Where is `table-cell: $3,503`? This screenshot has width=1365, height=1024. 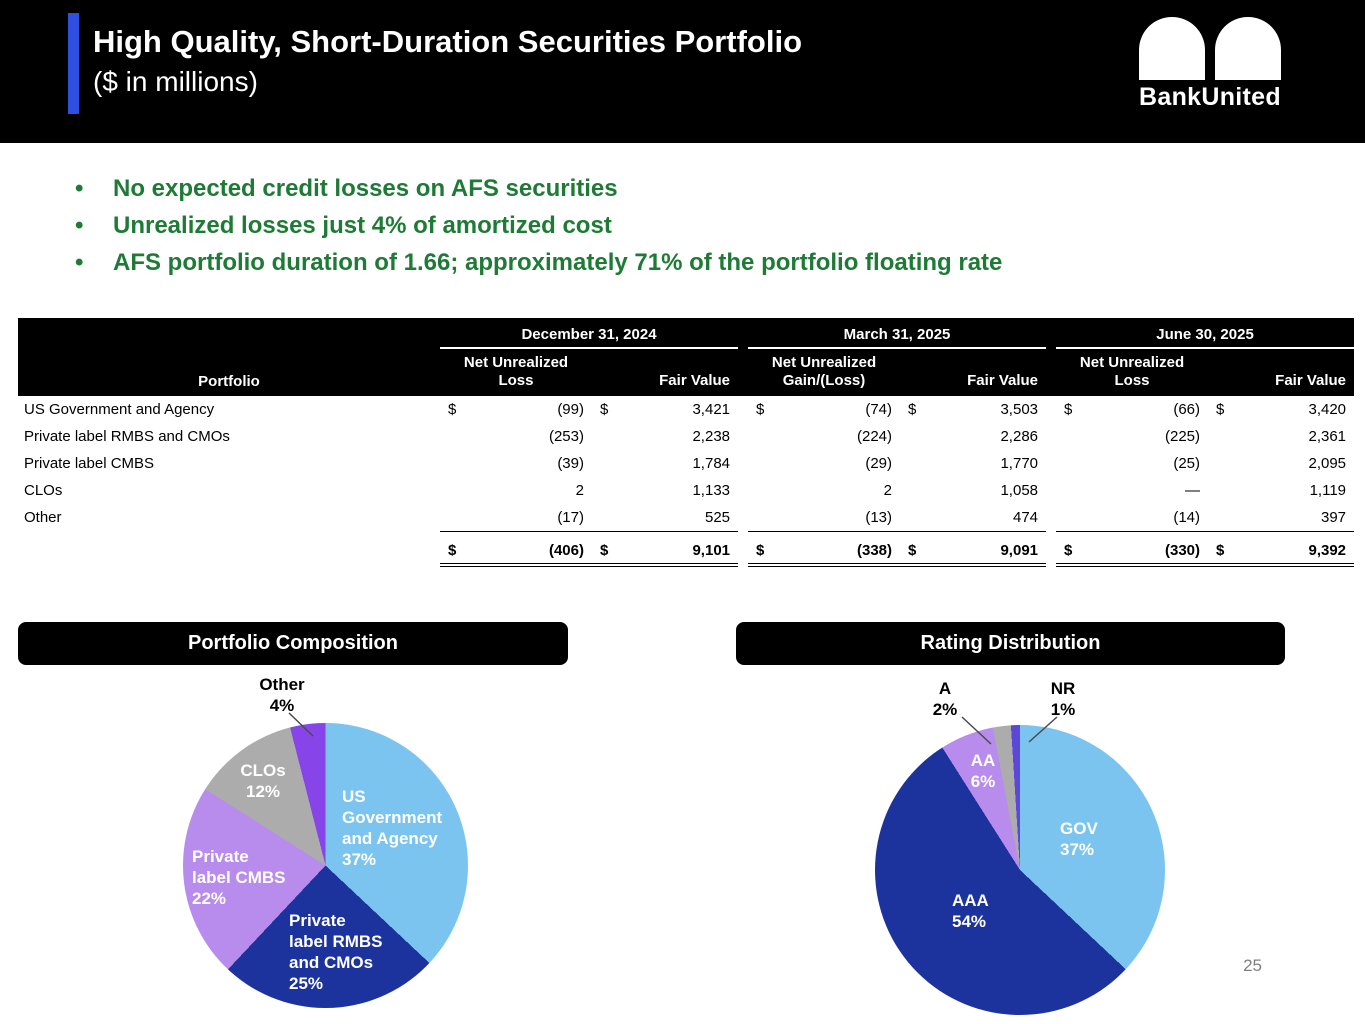 table-cell: $3,503 is located at coordinates (973, 409).